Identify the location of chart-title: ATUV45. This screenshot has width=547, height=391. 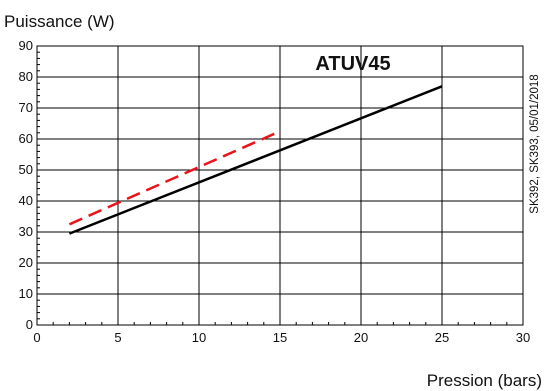
(352, 64).